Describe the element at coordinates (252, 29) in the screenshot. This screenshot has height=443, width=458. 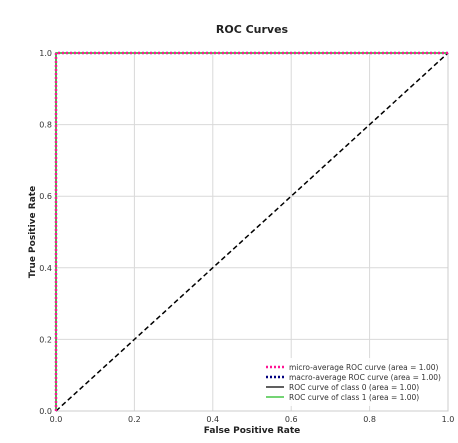
I see `chart-title: ROC Curves` at that location.